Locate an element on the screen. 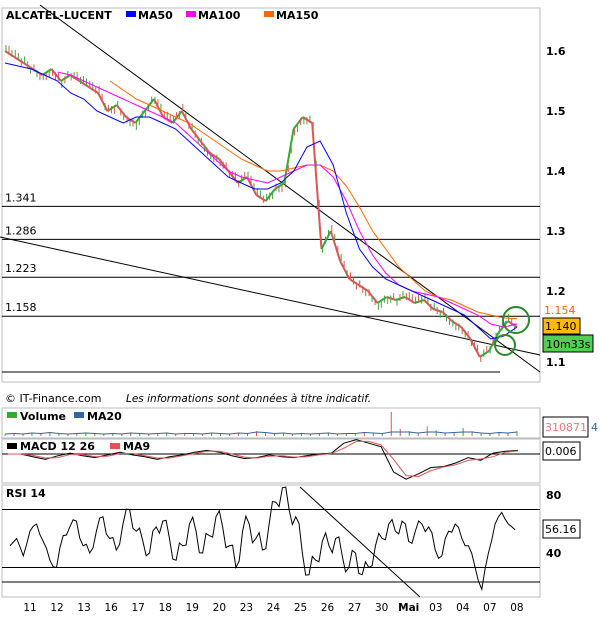  legend-label: MA100 is located at coordinates (219, 15).